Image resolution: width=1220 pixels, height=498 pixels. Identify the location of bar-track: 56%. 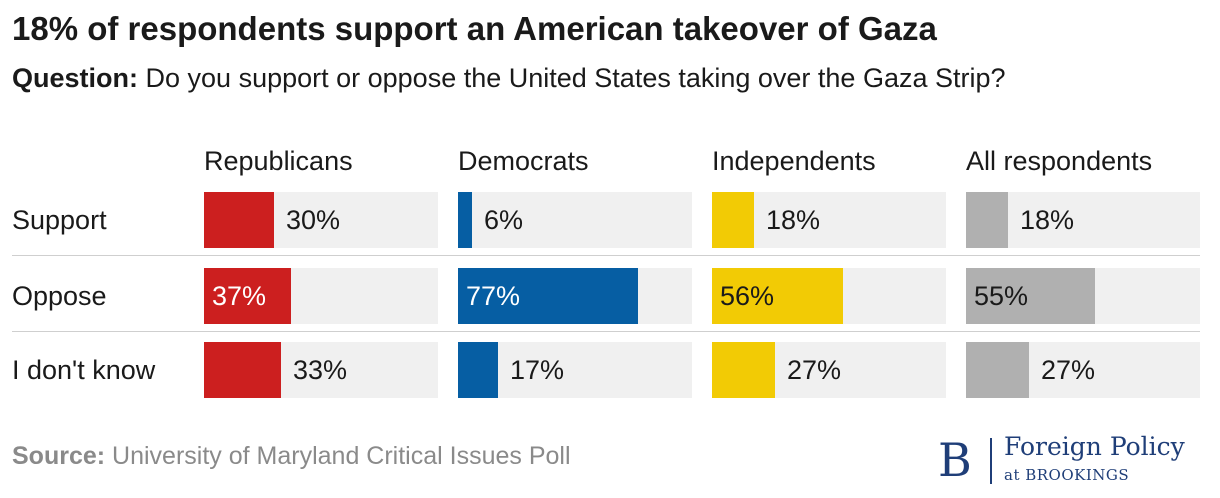
(829, 296).